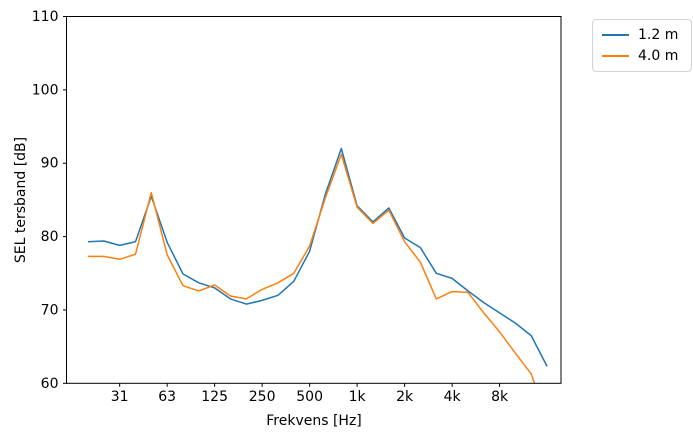 Image resolution: width=693 pixels, height=438 pixels. Describe the element at coordinates (167, 397) in the screenshot. I see `x-tick-label: 63` at that location.